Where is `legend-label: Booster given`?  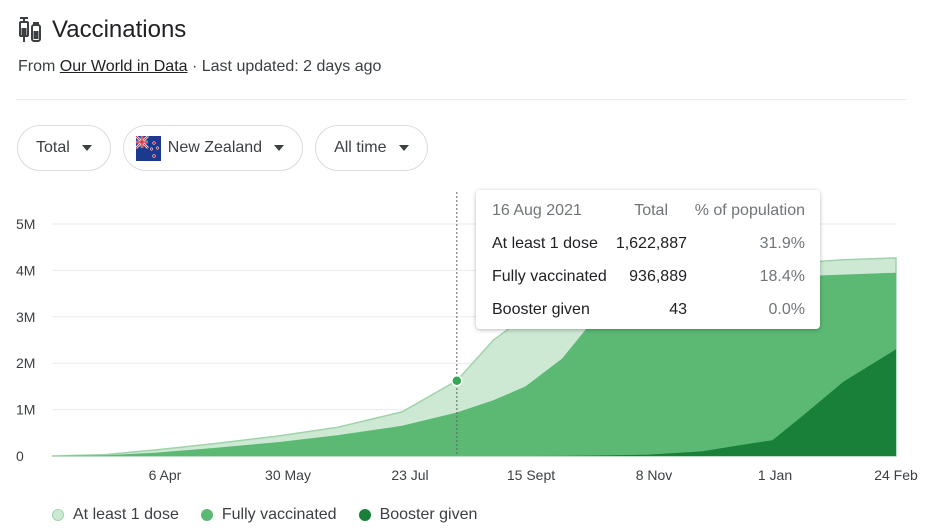 legend-label: Booster given is located at coordinates (428, 514).